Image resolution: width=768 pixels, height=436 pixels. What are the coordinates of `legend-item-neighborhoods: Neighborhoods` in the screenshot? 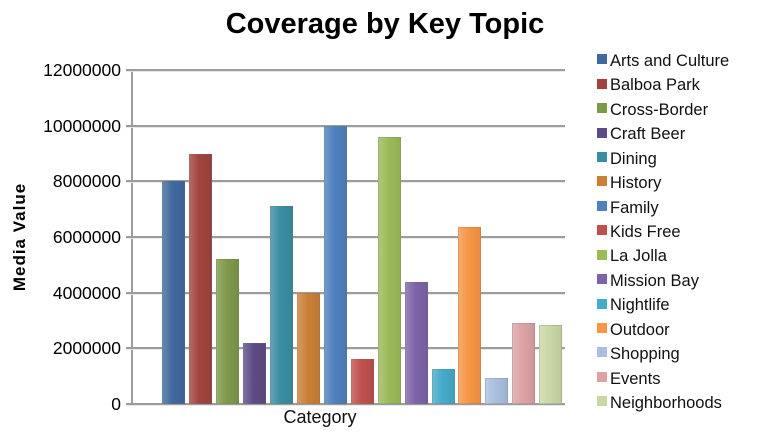 It's located at (663, 403).